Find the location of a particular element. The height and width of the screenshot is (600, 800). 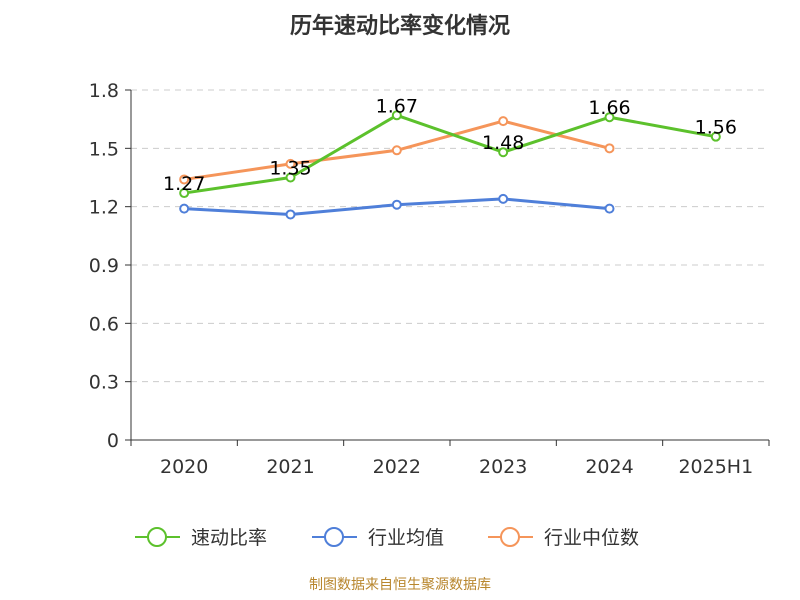

y-tick-label-2: 0.6 is located at coordinates (104, 324).